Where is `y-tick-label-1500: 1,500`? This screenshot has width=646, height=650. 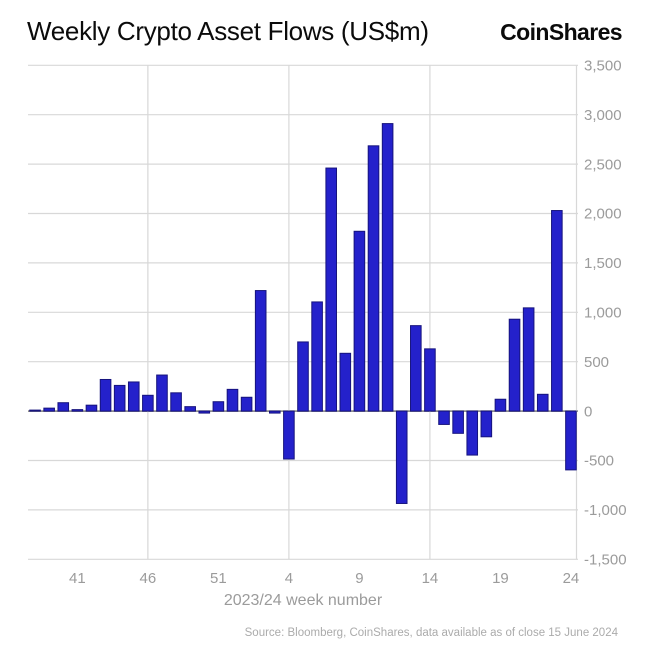
y-tick-label-1500: 1,500 is located at coordinates (603, 263).